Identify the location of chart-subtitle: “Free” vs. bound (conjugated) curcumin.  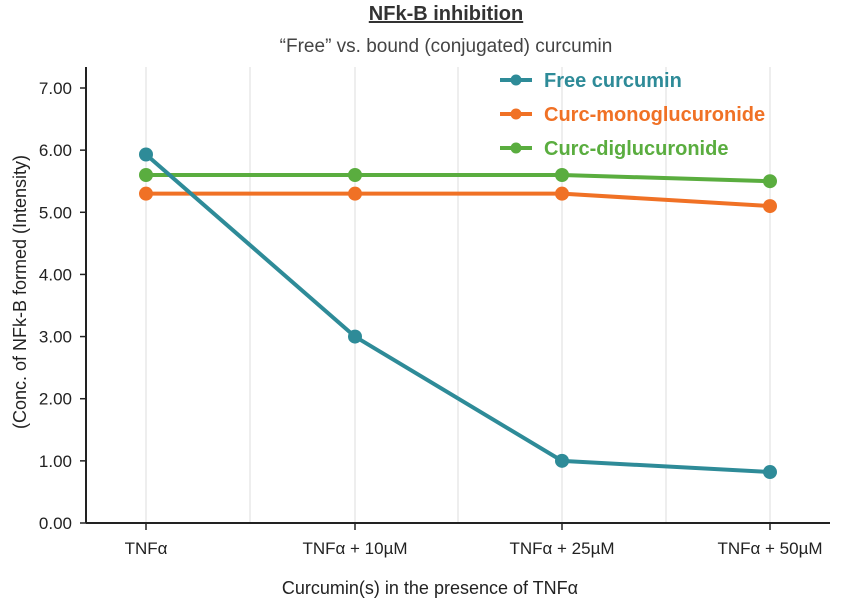
(446, 46).